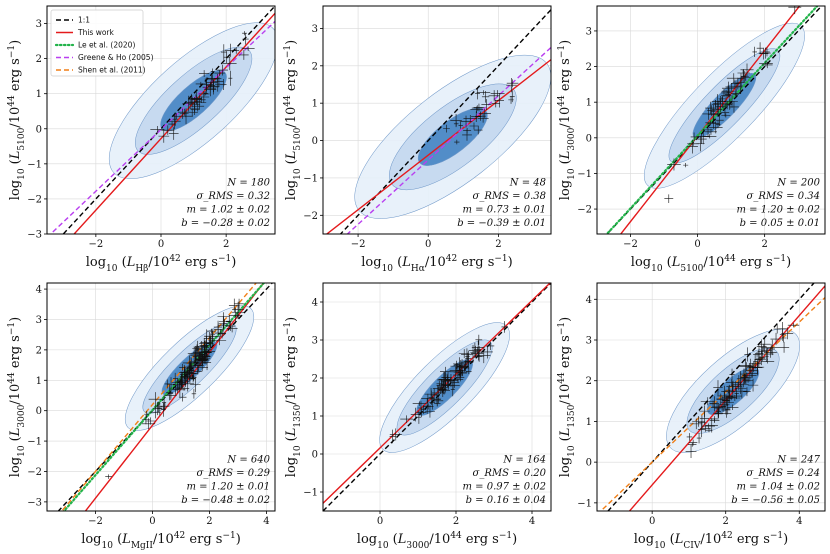 Image resolution: width=830 pixels, height=554 pixels. Describe the element at coordinates (293, 397) in the screenshot. I see `y-axis-label: log10 (L1350/1044 erg s−1)` at that location.